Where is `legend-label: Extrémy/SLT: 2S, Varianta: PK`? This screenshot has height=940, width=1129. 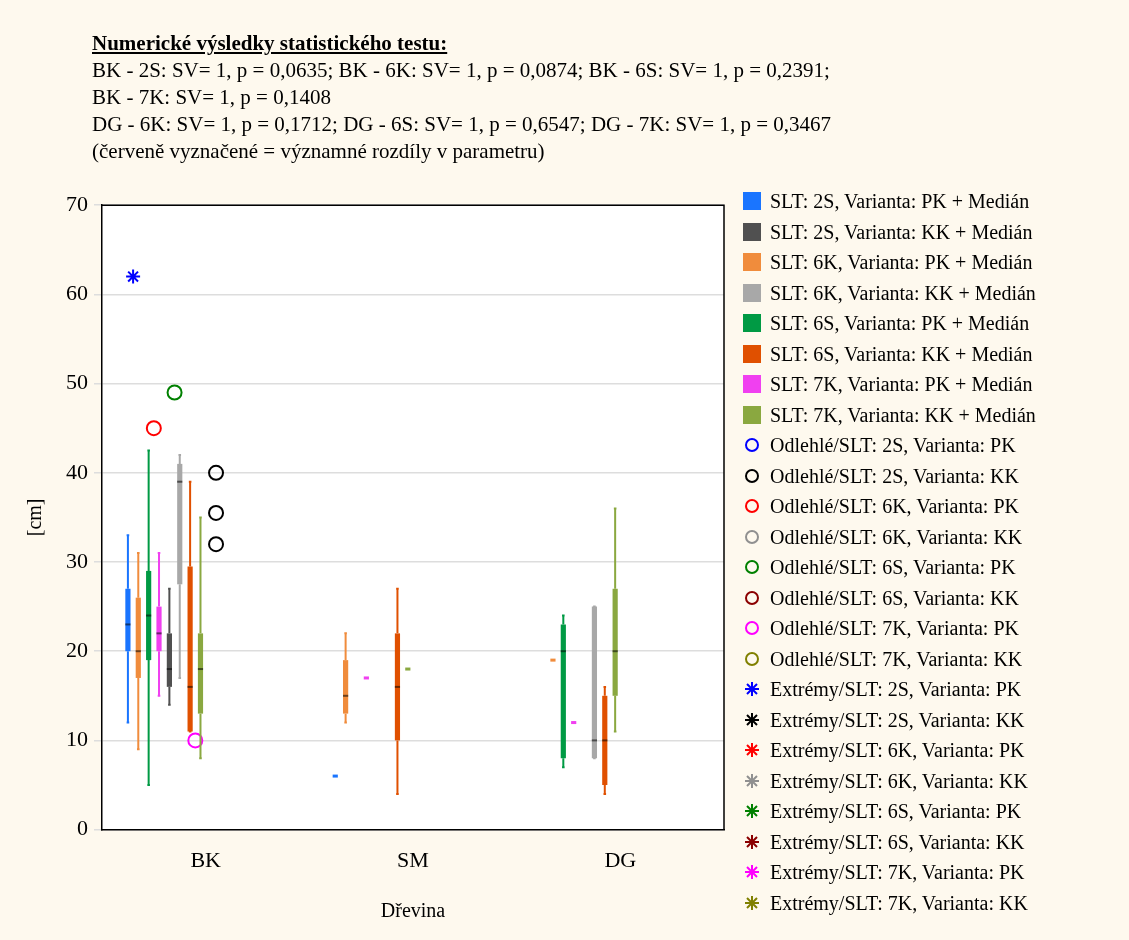
legend-label: Extrémy/SLT: 2S, Varianta: PK is located at coordinates (896, 690).